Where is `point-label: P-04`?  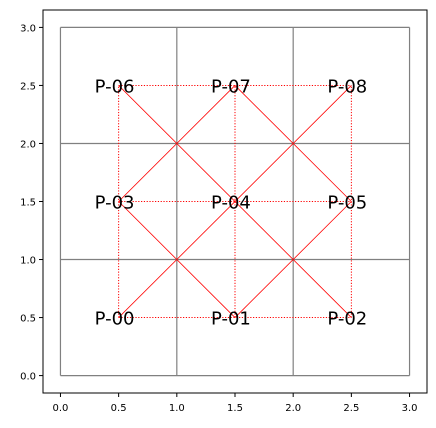 point-label: P-04 is located at coordinates (231, 203).